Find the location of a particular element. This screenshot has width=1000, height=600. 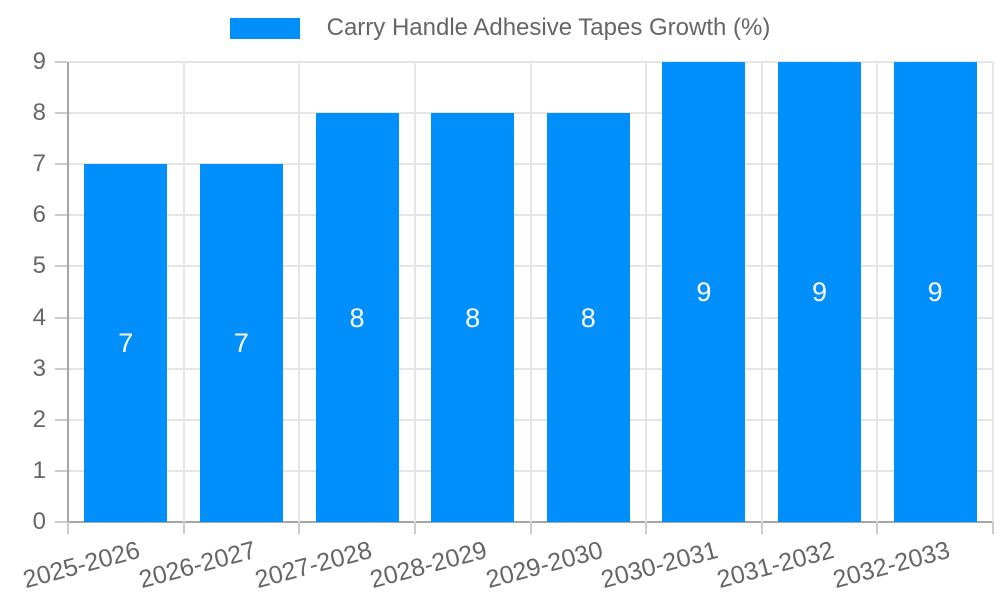

x-tick-label: 2030-2031 is located at coordinates (660, 565).